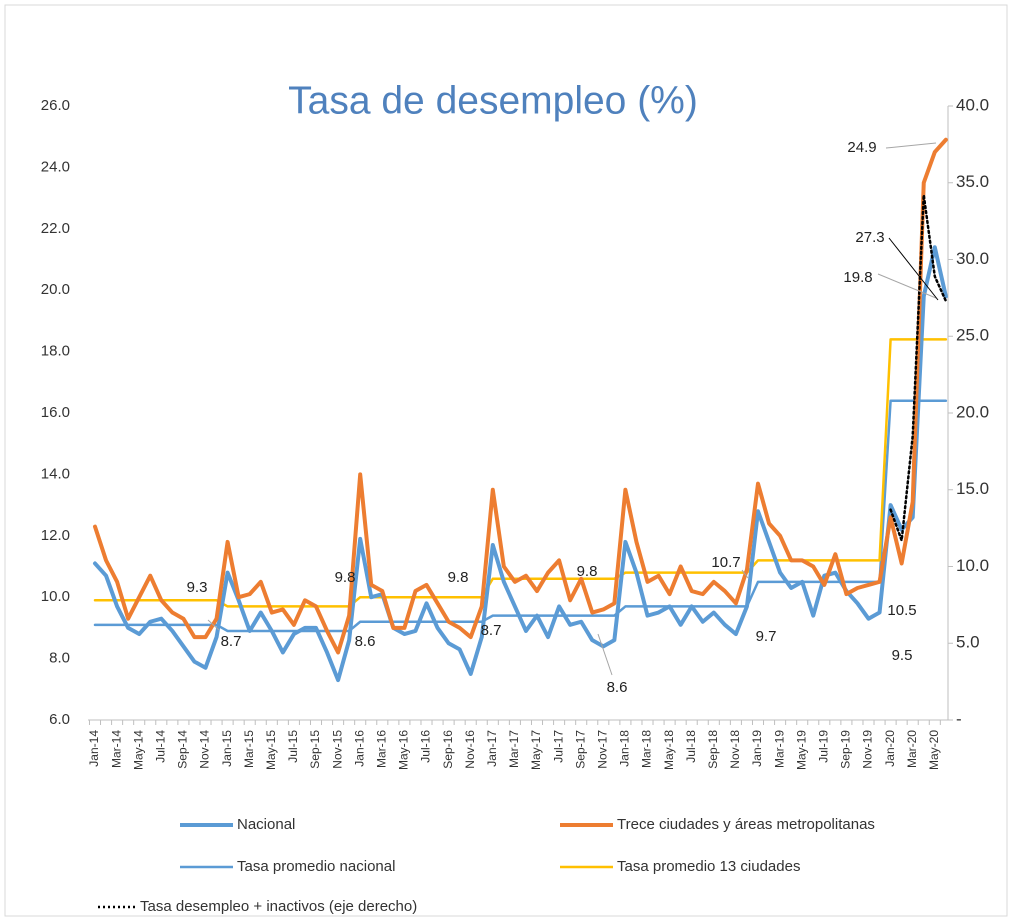 This screenshot has width=1013, height=922. What do you see at coordinates (227, 748) in the screenshot?
I see `x-tick-label: Jan-15` at bounding box center [227, 748].